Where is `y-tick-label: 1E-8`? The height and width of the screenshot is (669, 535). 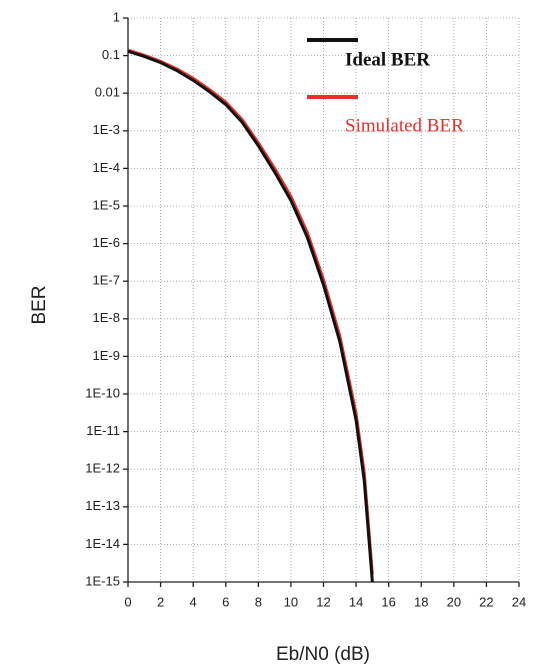 y-tick-label: 1E-8 is located at coordinates (106, 317).